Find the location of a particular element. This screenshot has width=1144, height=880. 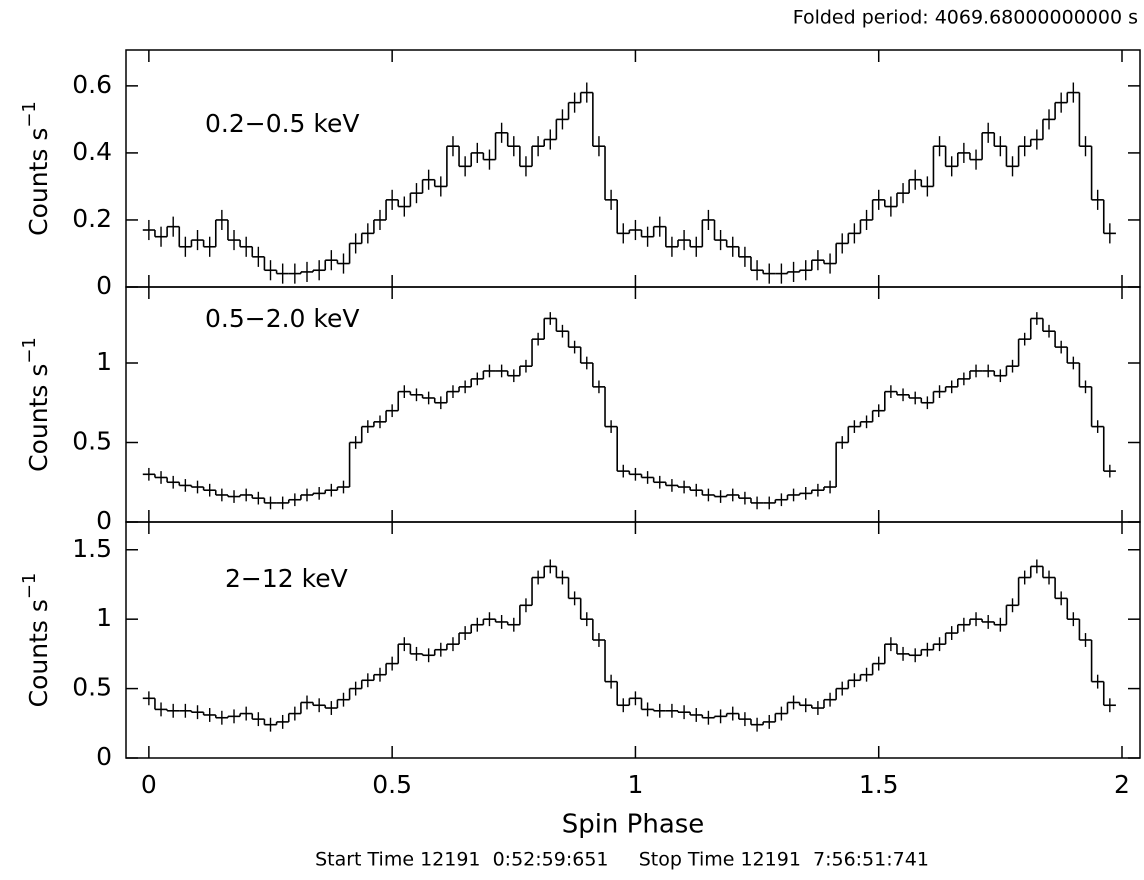

x-axis-label: Spin Phase is located at coordinates (633, 825).